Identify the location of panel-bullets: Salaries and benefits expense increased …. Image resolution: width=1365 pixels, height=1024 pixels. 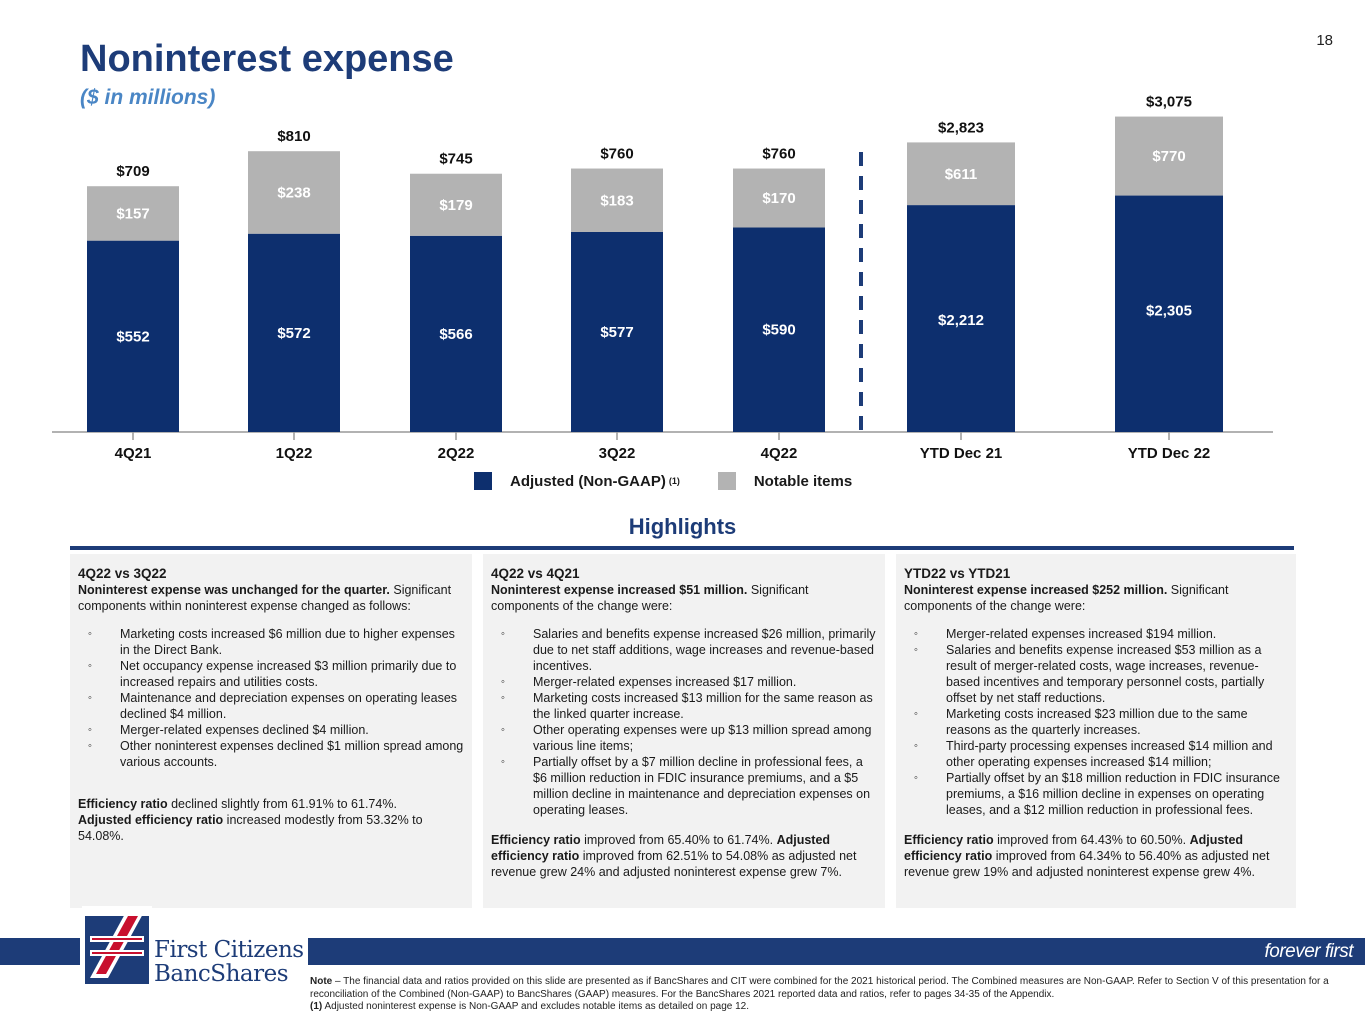
(684, 722).